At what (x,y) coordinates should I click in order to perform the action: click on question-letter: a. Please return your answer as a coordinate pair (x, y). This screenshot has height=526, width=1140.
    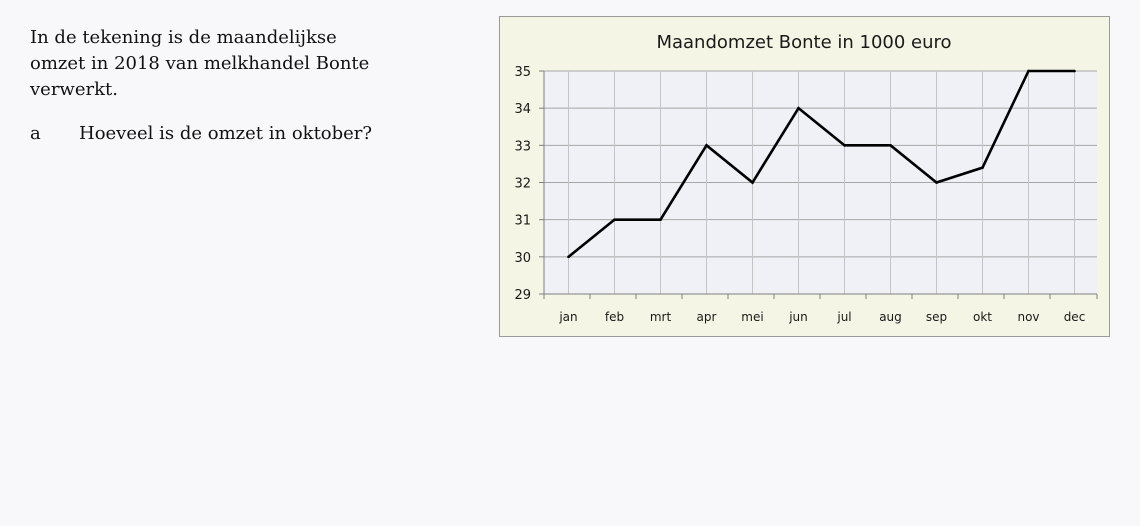
    Looking at the image, I should click on (35, 133).